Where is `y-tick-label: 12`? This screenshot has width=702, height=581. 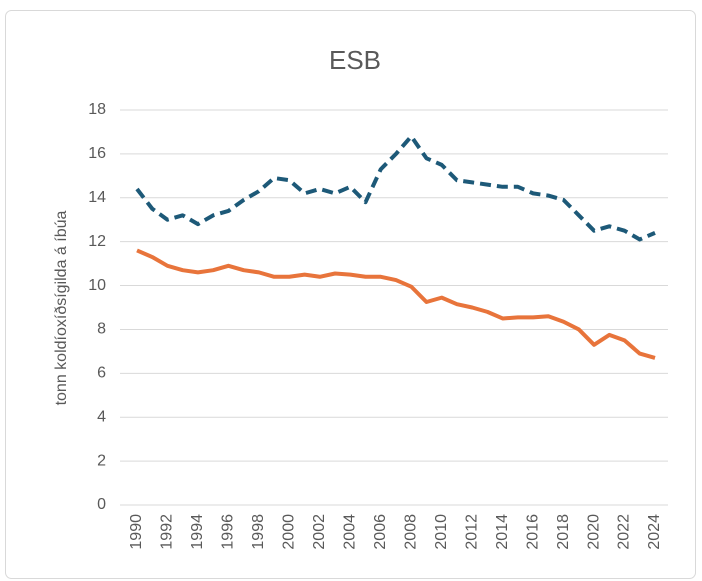 y-tick-label: 12 is located at coordinates (97, 241).